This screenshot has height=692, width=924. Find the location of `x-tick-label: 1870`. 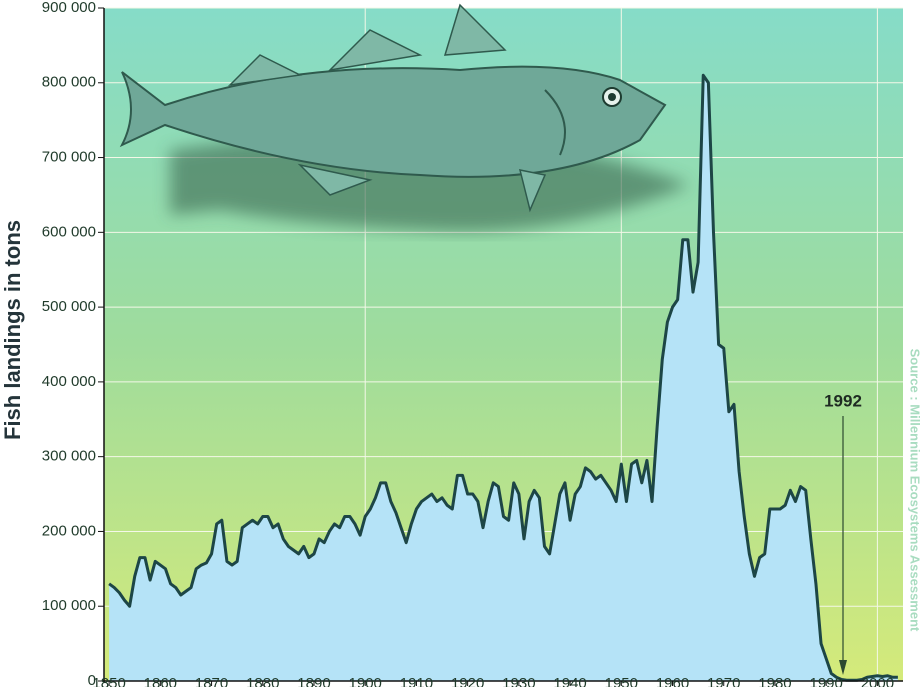

x-tick-label: 1870 is located at coordinates (211, 681).